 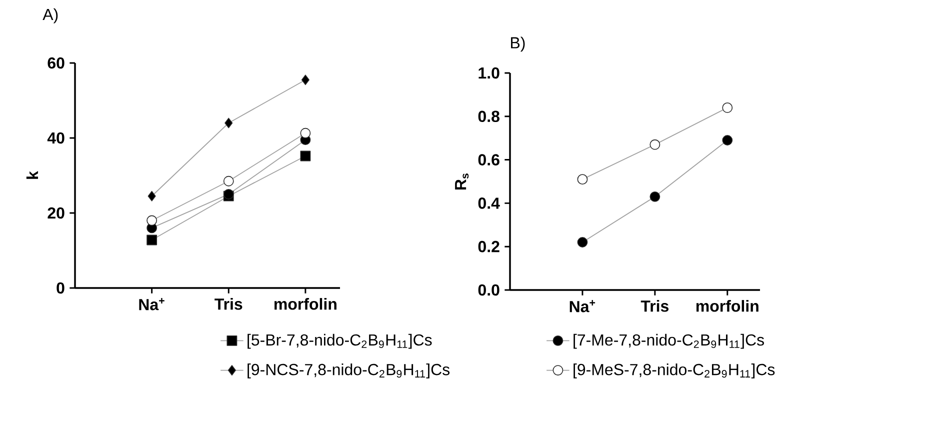 What do you see at coordinates (489, 116) in the screenshot?
I see `y-tick-label: 0.8` at bounding box center [489, 116].